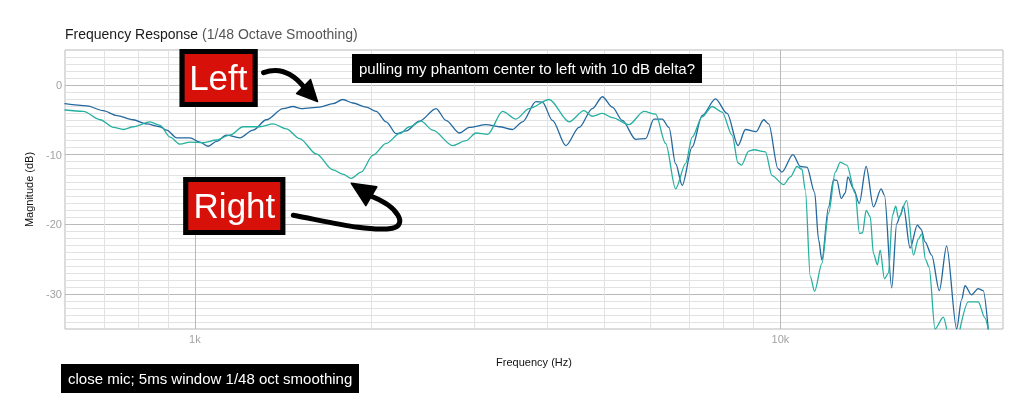 The height and width of the screenshot is (400, 1024). Describe the element at coordinates (54, 154) in the screenshot. I see `y-tick-label: -10` at that location.